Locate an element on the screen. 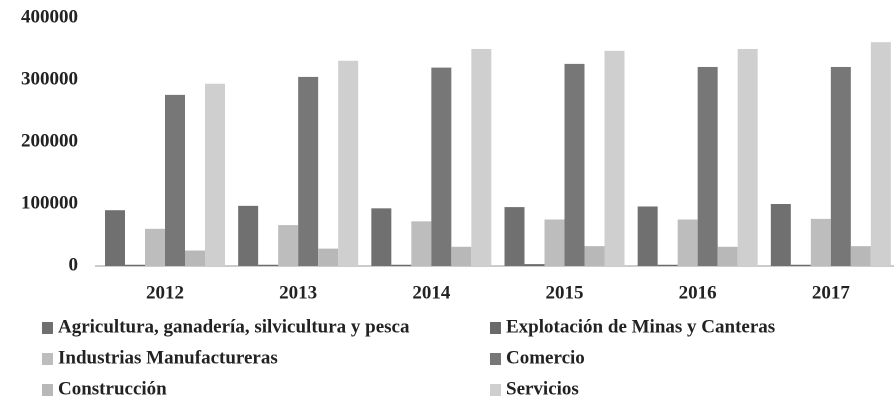  legend-label: Comercio is located at coordinates (545, 357).